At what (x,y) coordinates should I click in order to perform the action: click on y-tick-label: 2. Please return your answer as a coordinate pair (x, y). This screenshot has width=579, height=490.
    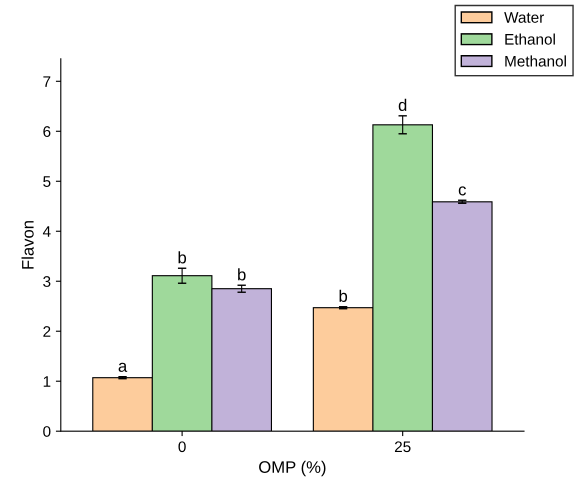
    Looking at the image, I should click on (46, 331).